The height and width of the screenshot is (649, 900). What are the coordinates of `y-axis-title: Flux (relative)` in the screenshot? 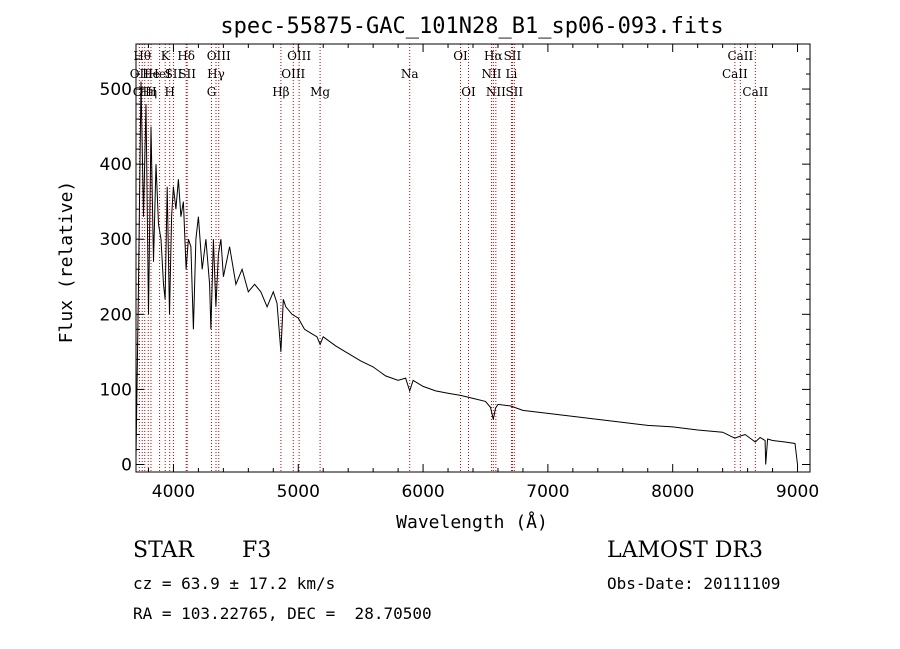 It's located at (66, 262).